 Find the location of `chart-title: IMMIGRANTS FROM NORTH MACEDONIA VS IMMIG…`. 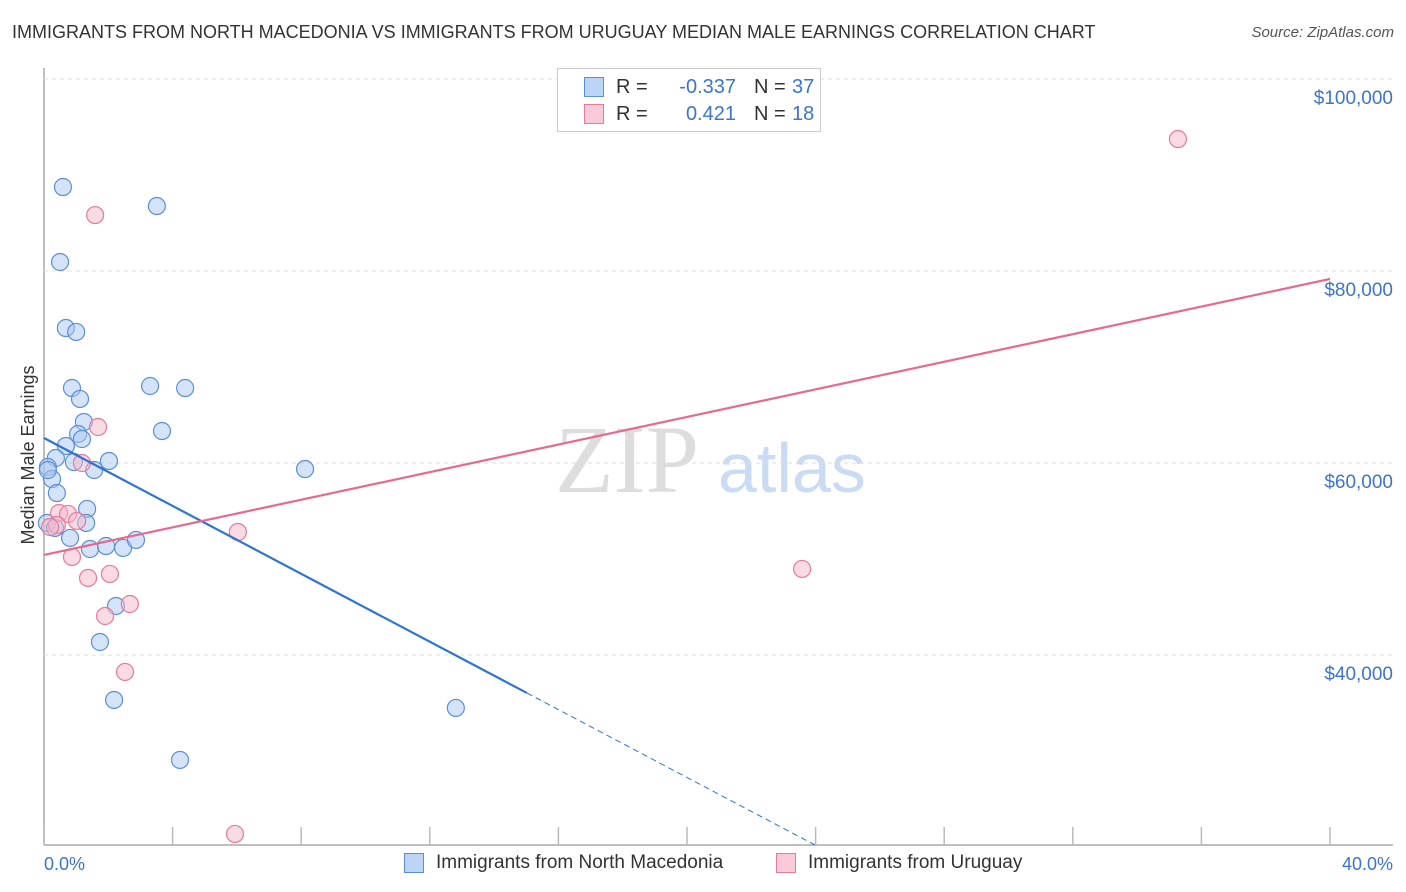

chart-title: IMMIGRANTS FROM NORTH MACEDONIA VS IMMIG… is located at coordinates (554, 32).